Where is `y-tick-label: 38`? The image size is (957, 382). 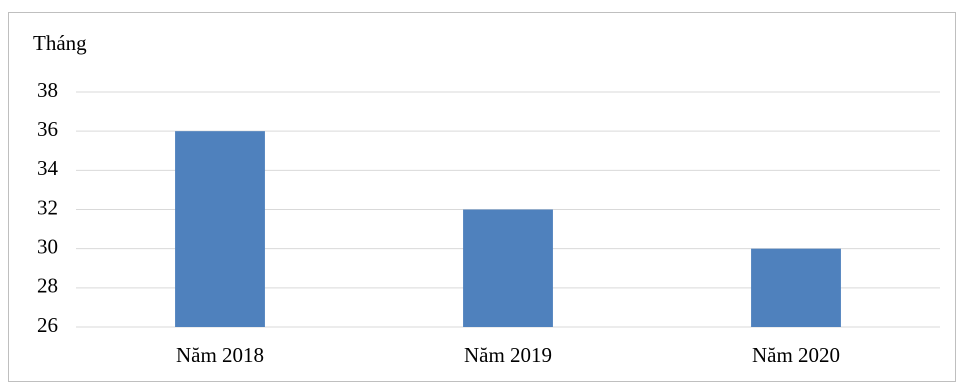 y-tick-label: 38 is located at coordinates (47, 90).